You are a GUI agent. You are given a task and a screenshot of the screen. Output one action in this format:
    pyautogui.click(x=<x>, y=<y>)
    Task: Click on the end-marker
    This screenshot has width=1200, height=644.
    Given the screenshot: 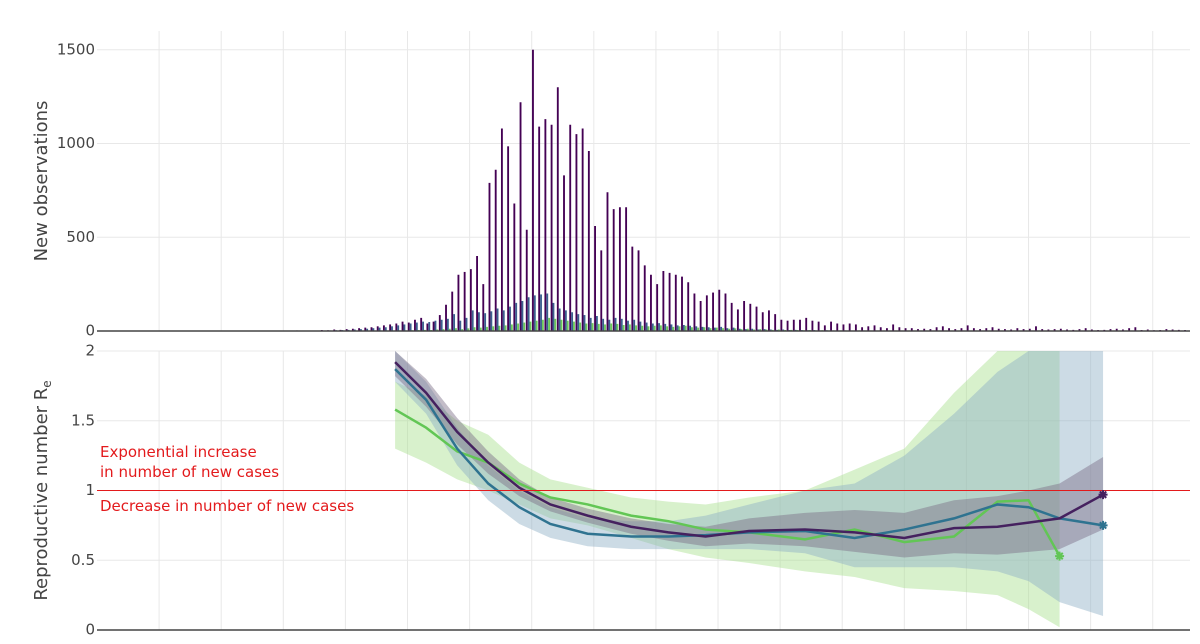 What is the action you would take?
    pyautogui.click(x=1060, y=556)
    